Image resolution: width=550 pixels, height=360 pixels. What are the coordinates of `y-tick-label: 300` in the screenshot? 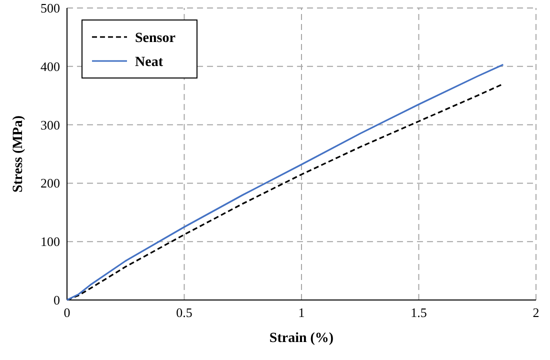 It's located at (50, 124).